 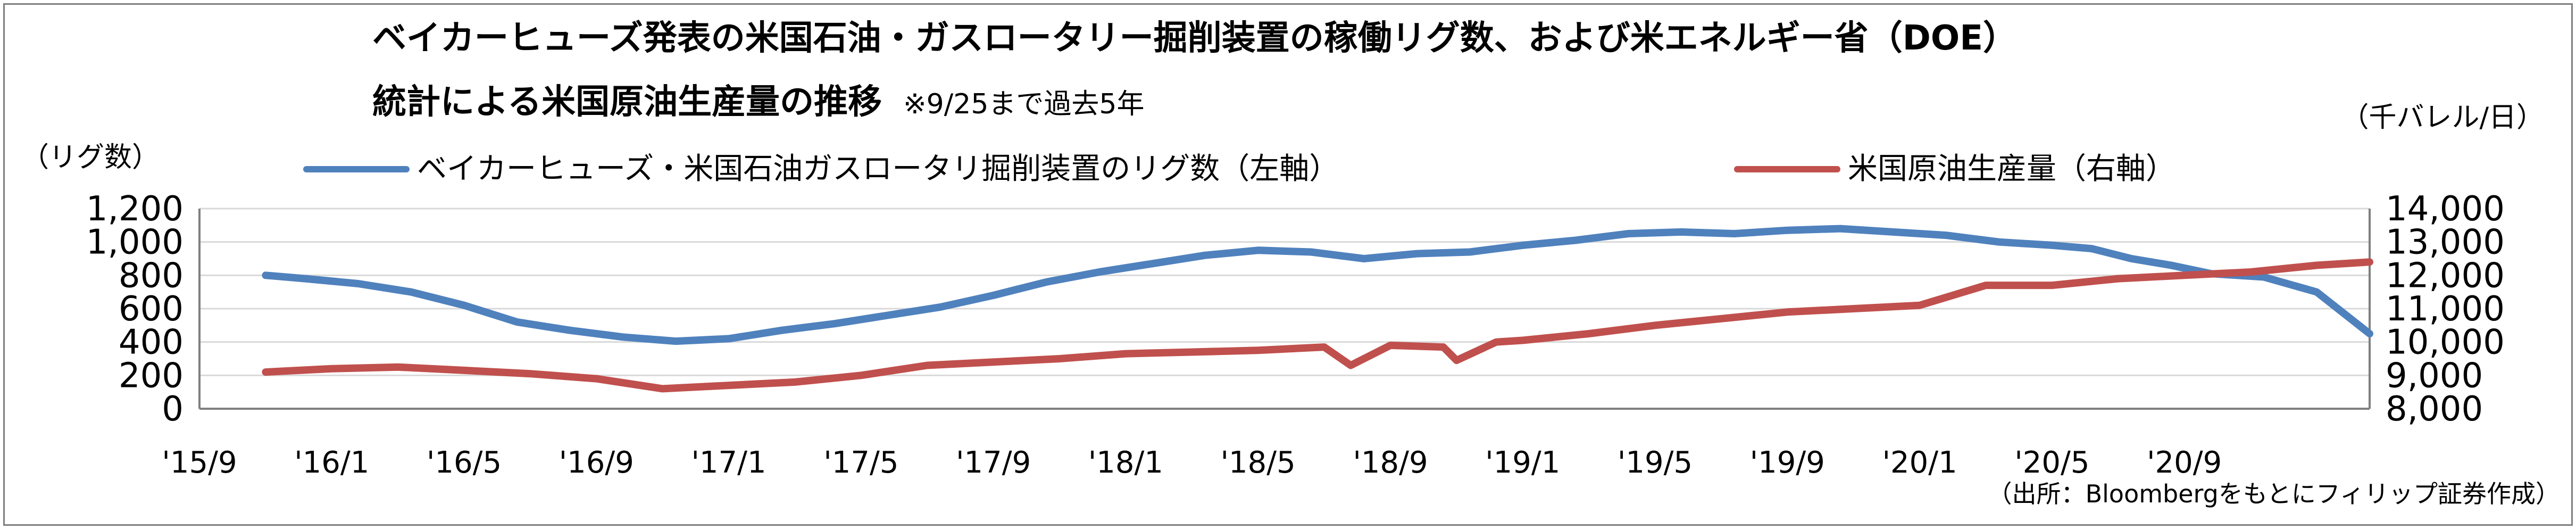 I want to click on legend-item-production: 米国原油生産量（右軸）, so click(x=1954, y=169).